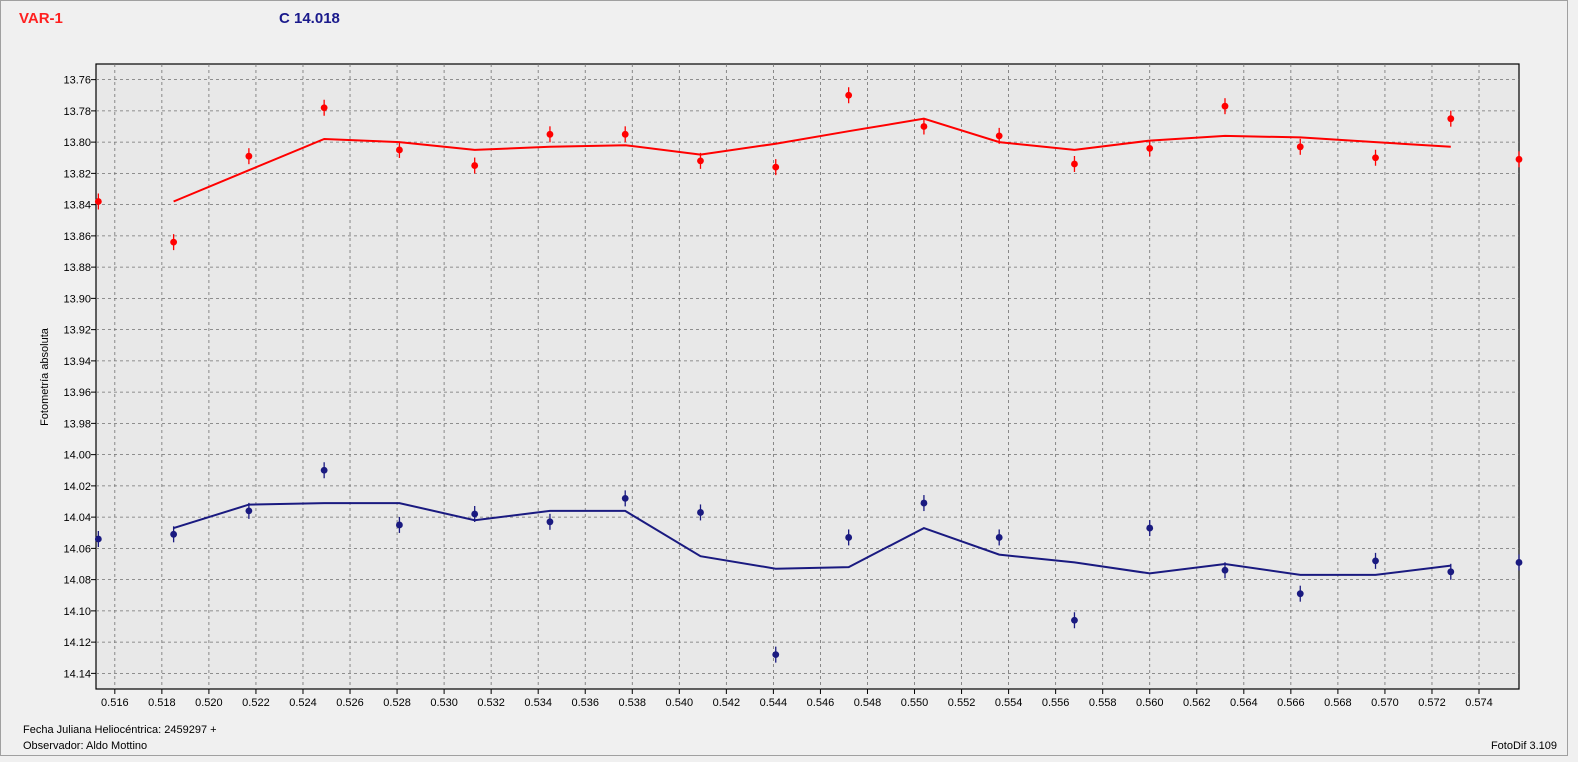 This screenshot has width=1578, height=762. What do you see at coordinates (77, 456) in the screenshot?
I see `y-tick-label: 14.00` at bounding box center [77, 456].